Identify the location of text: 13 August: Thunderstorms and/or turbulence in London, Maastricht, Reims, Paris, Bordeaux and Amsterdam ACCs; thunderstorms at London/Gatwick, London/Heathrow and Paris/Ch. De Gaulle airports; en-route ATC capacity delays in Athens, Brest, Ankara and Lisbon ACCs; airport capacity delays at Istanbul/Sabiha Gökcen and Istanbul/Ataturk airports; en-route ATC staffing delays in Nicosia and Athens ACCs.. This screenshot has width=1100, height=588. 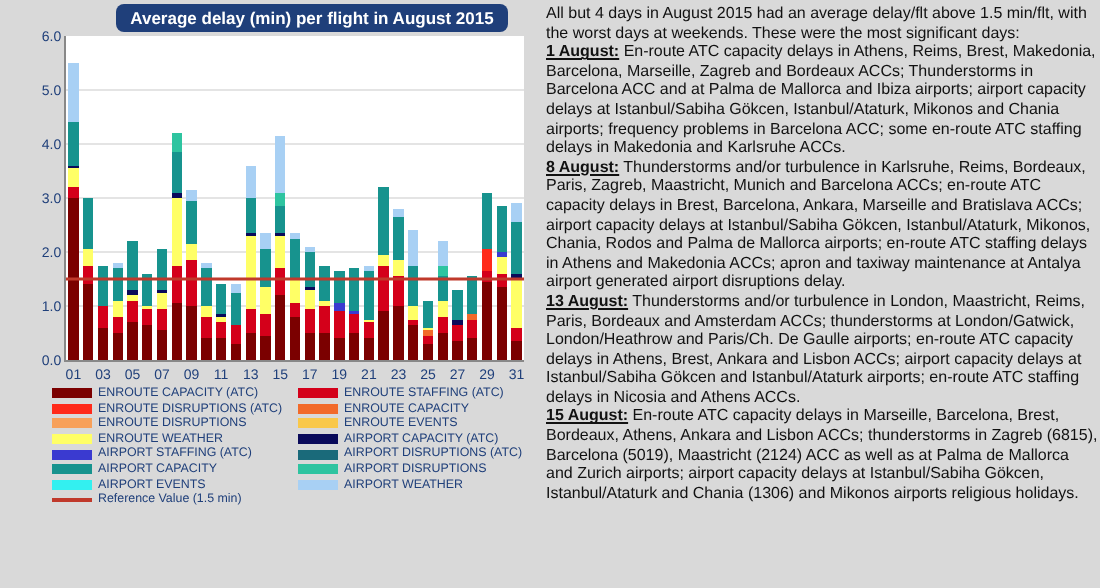
(815, 348).